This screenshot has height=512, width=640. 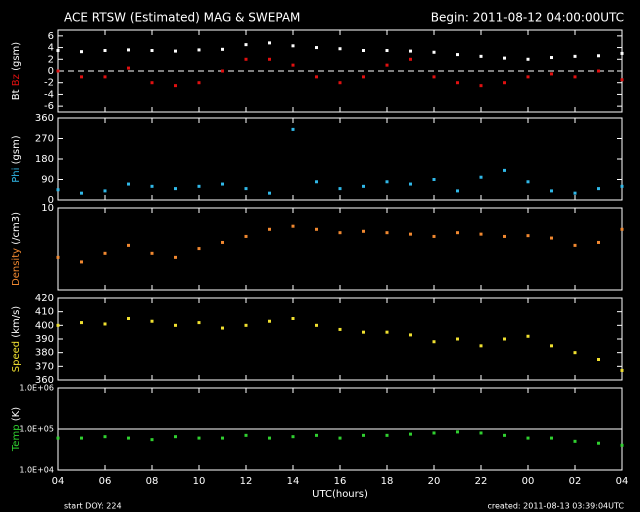 What do you see at coordinates (16, 322) in the screenshot?
I see `y-axis-label-part: (km/s)` at bounding box center [16, 322].